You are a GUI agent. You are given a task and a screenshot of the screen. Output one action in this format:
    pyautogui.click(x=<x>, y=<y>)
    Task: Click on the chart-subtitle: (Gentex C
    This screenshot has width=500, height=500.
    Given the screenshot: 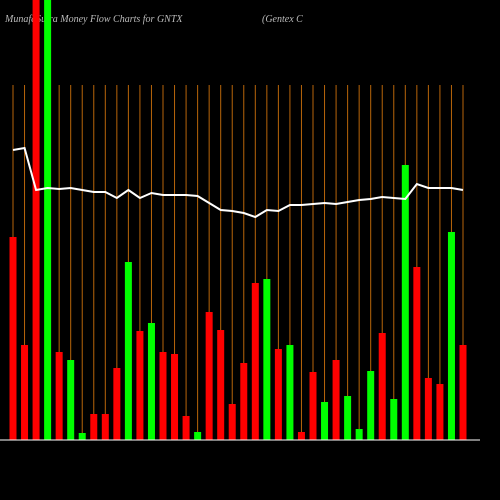 What is the action you would take?
    pyautogui.click(x=282, y=19)
    